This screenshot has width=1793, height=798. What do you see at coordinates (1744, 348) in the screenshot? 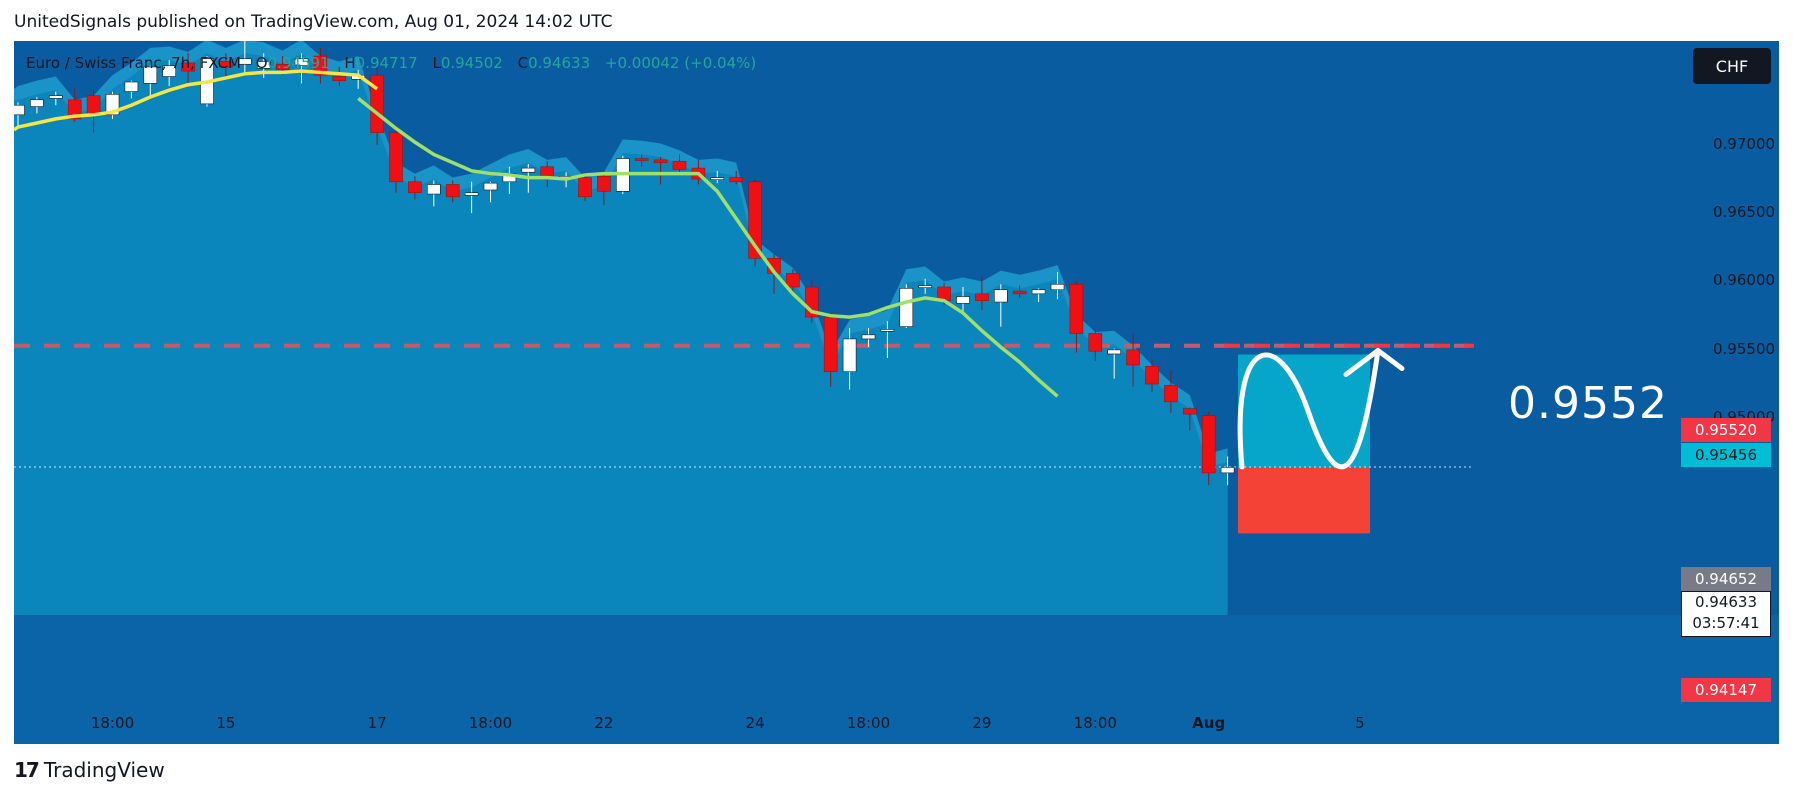
I see `y-tick-label: 0.95500` at bounding box center [1744, 348].